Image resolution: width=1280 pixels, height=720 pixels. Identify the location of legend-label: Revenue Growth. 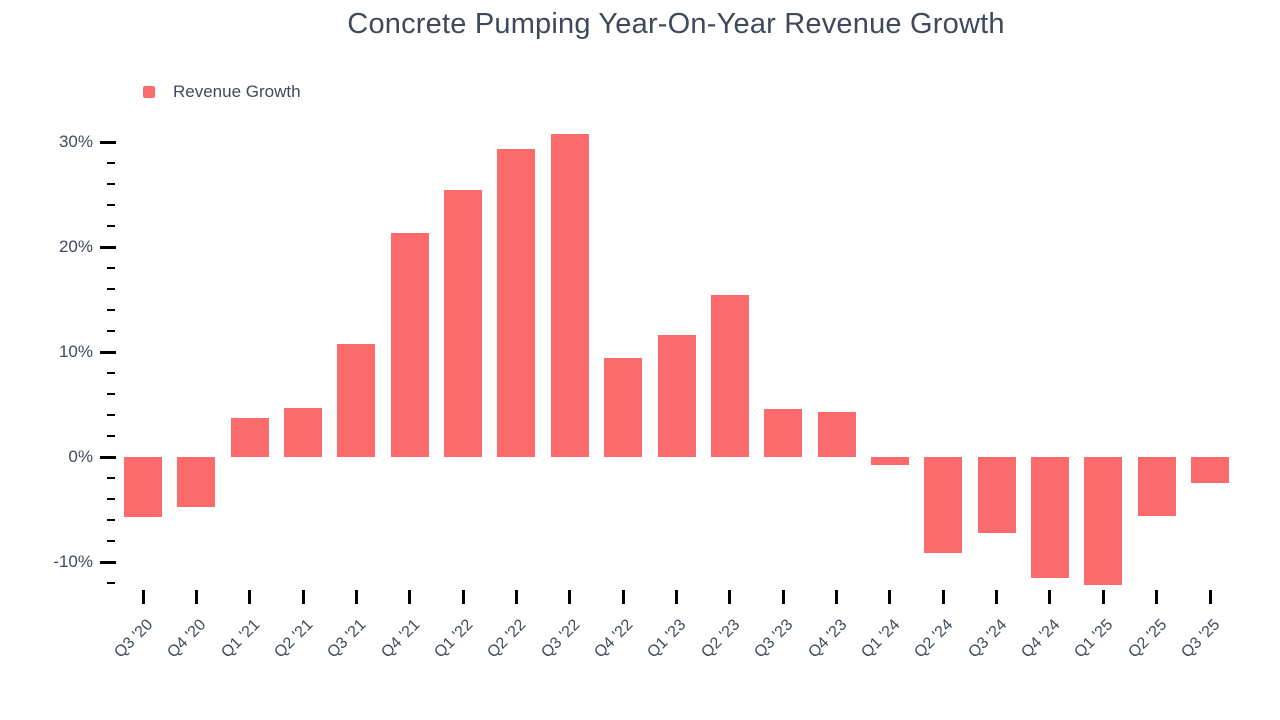
(237, 91).